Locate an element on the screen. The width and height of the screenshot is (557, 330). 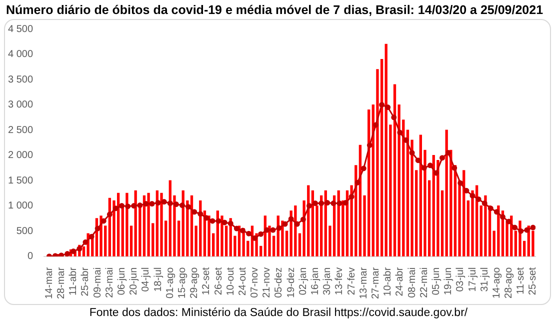
x-tick-label: 19-jun is located at coordinates (448, 281).